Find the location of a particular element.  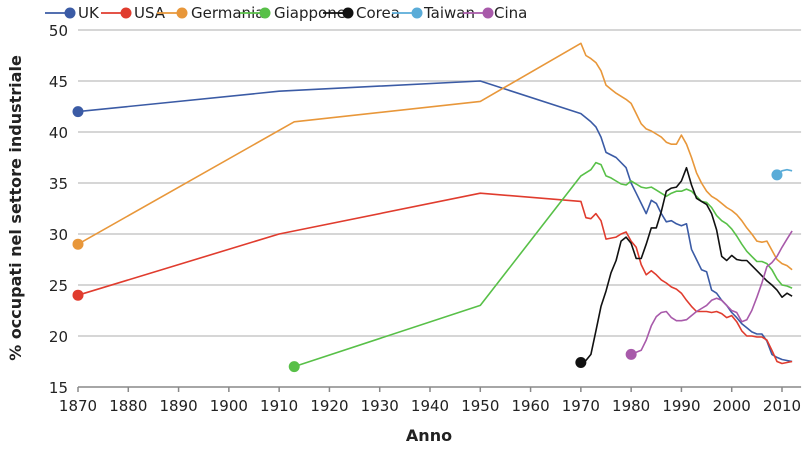

y-tick-label: 50 is located at coordinates (58, 31).